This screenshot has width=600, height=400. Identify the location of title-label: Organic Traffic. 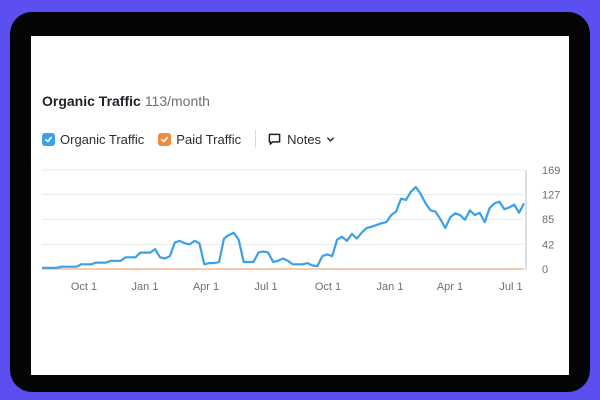
(91, 101).